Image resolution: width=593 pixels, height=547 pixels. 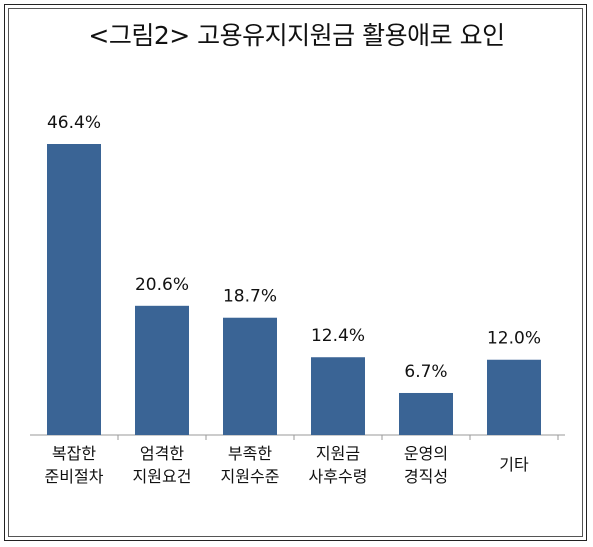 I want to click on category-label-5-0: 기타, so click(x=514, y=464).